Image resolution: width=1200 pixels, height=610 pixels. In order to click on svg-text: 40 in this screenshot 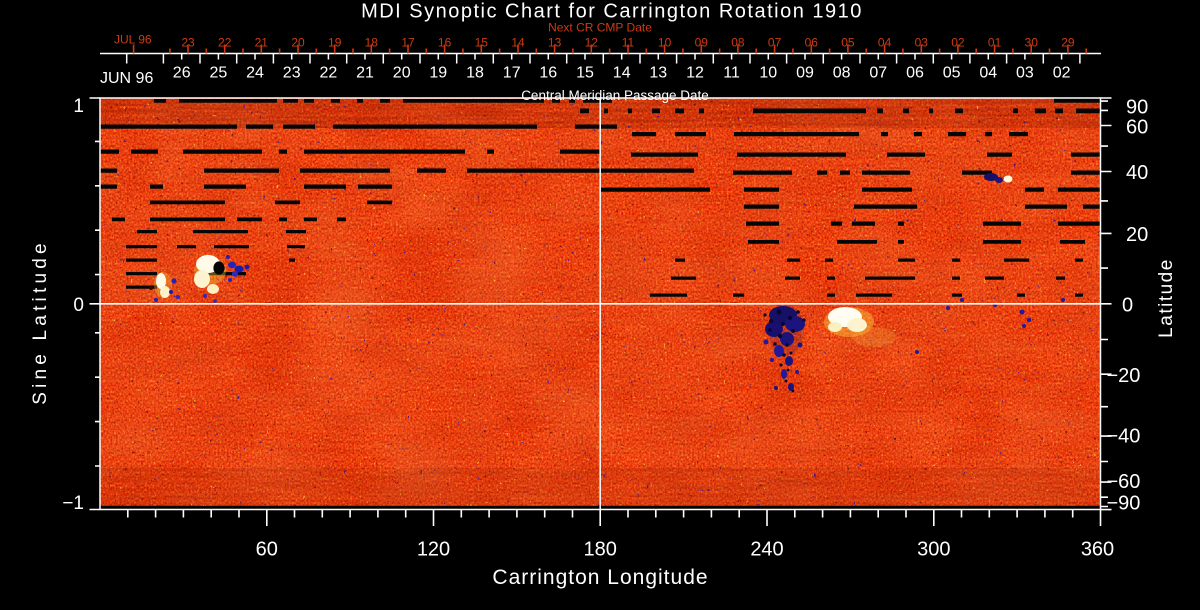, I will do `click(1137, 173)`.